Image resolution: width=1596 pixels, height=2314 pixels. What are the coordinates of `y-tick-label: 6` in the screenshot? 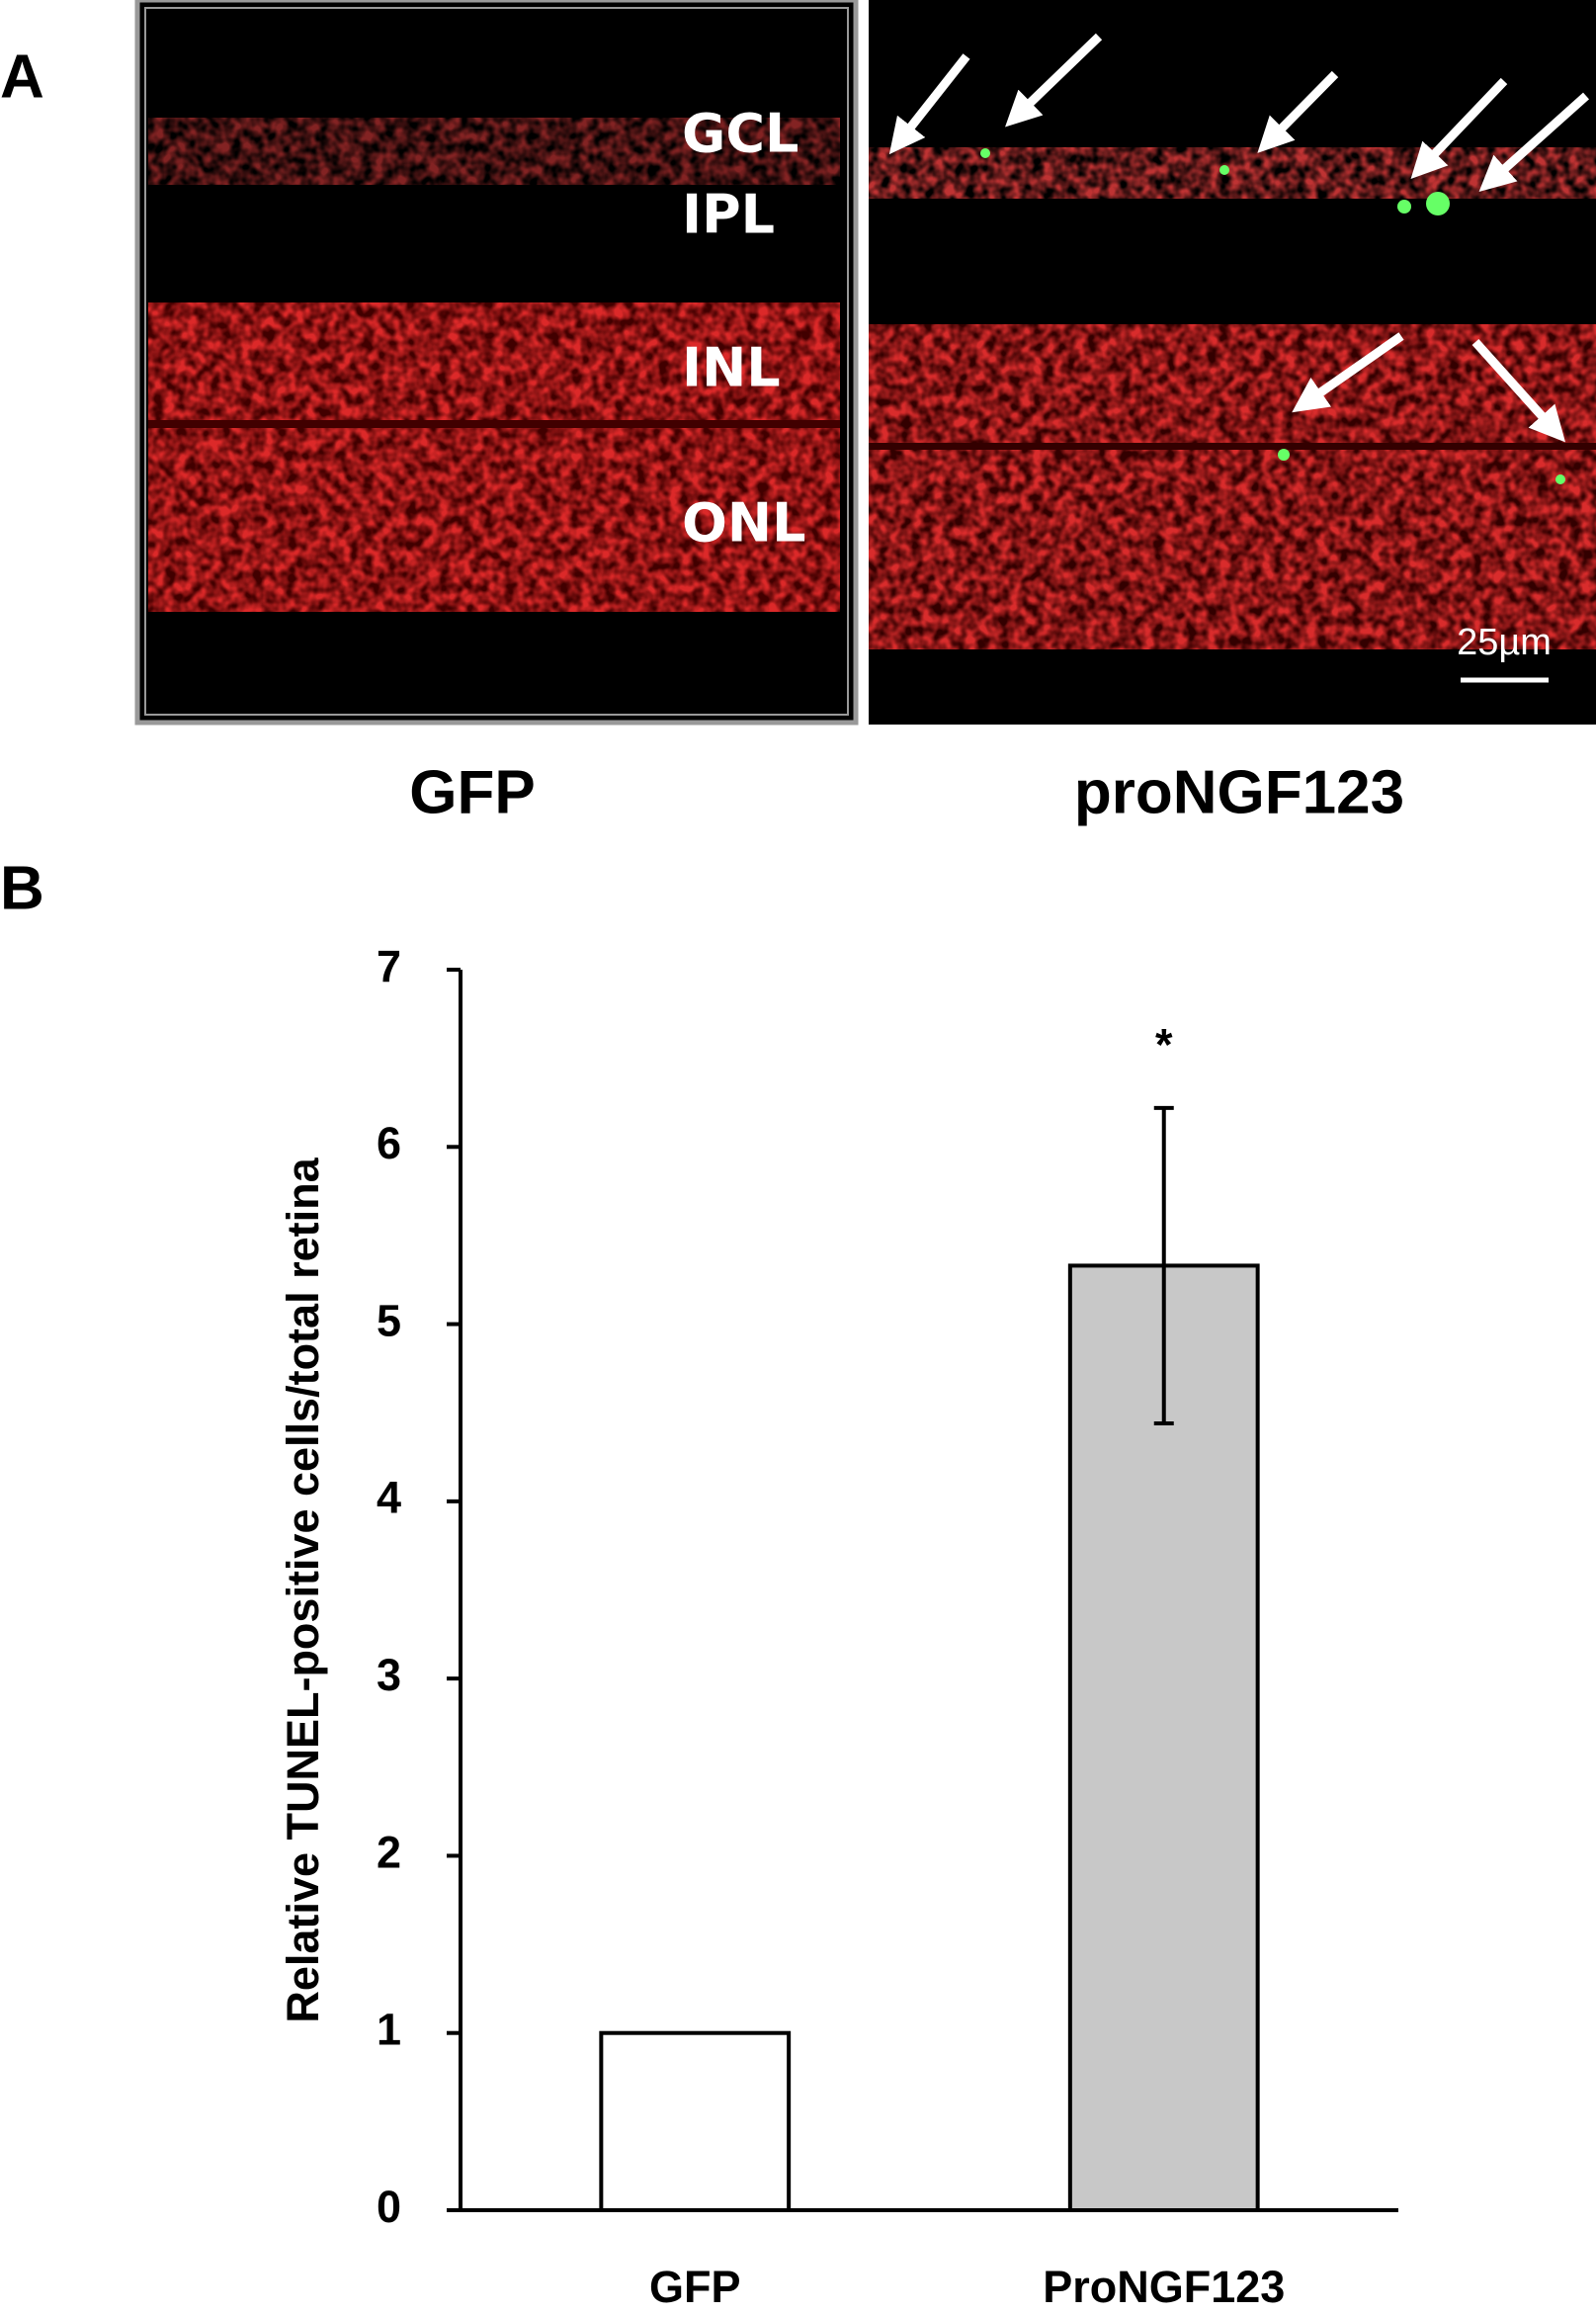 It's located at (389, 1143).